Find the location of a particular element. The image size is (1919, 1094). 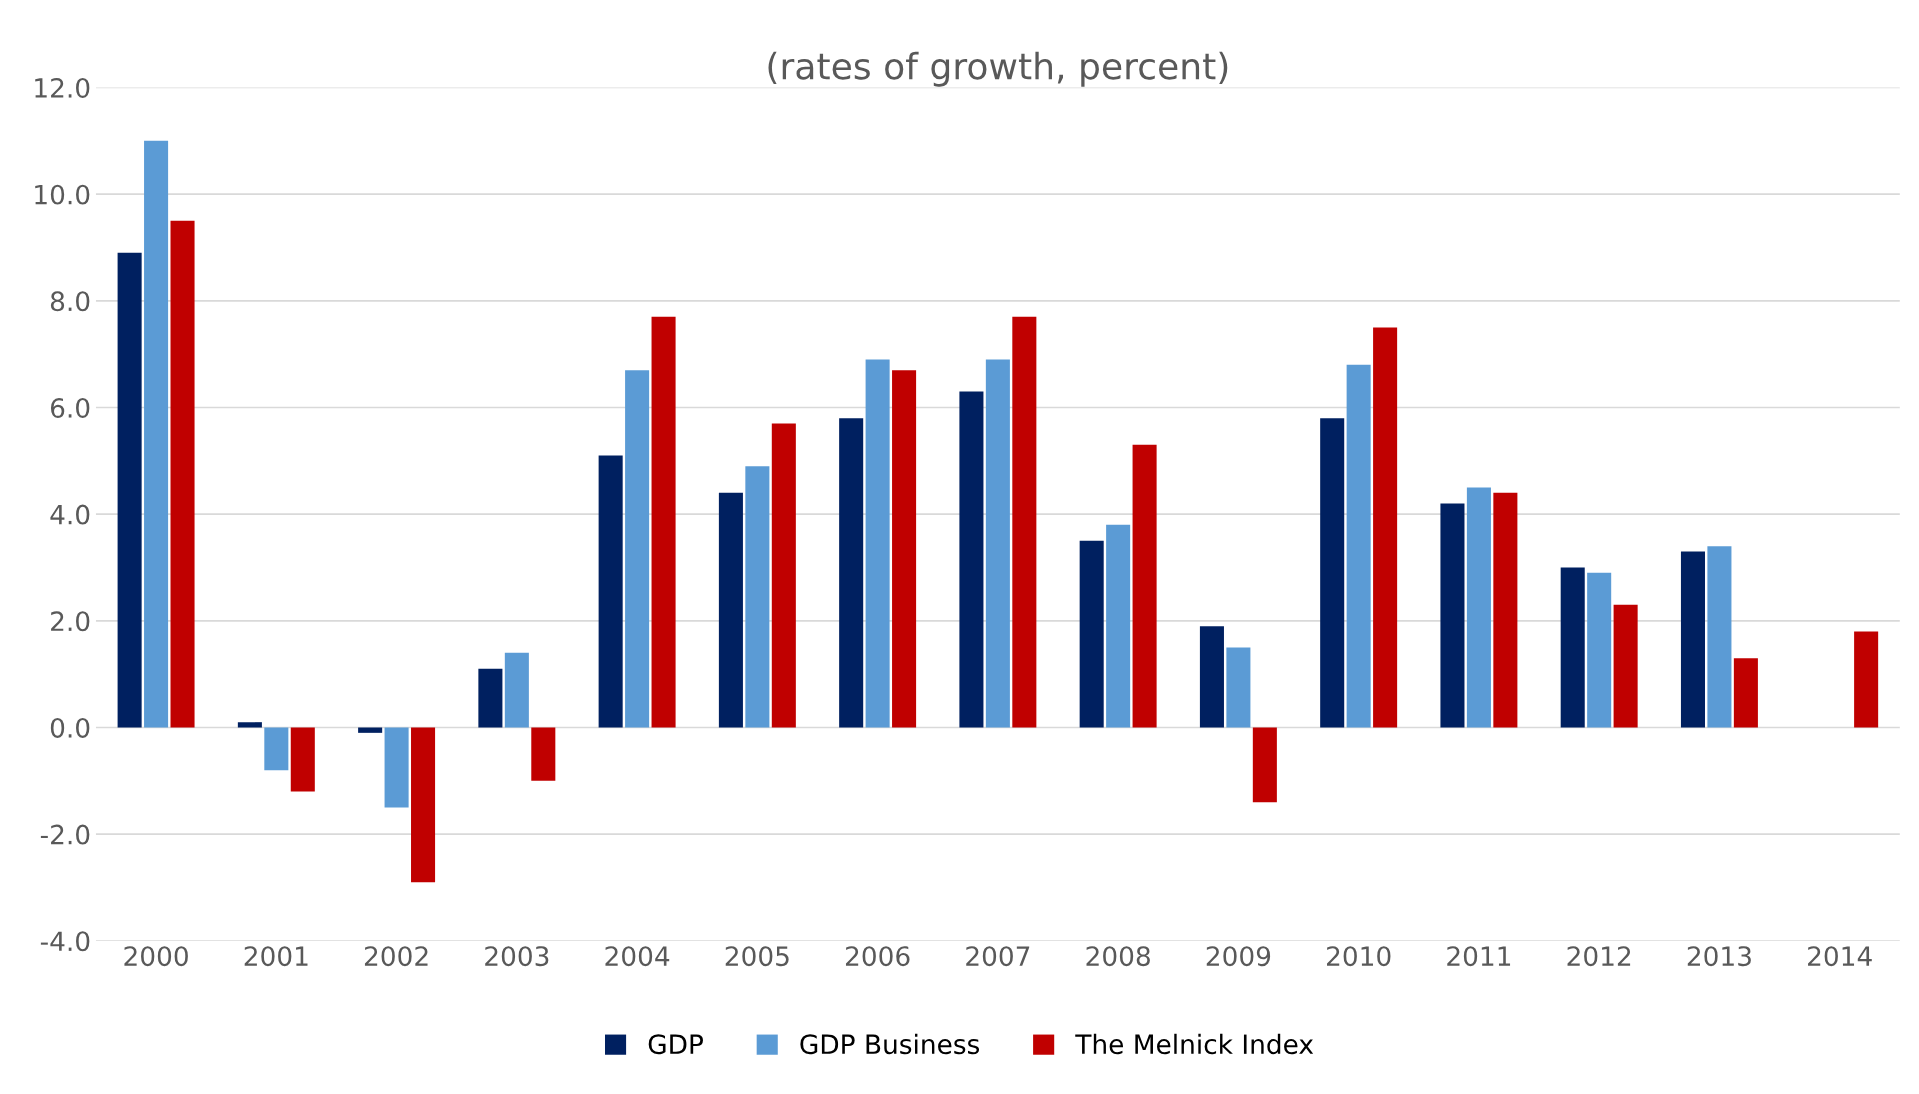

x-tick-label: 2002 is located at coordinates (396, 956).